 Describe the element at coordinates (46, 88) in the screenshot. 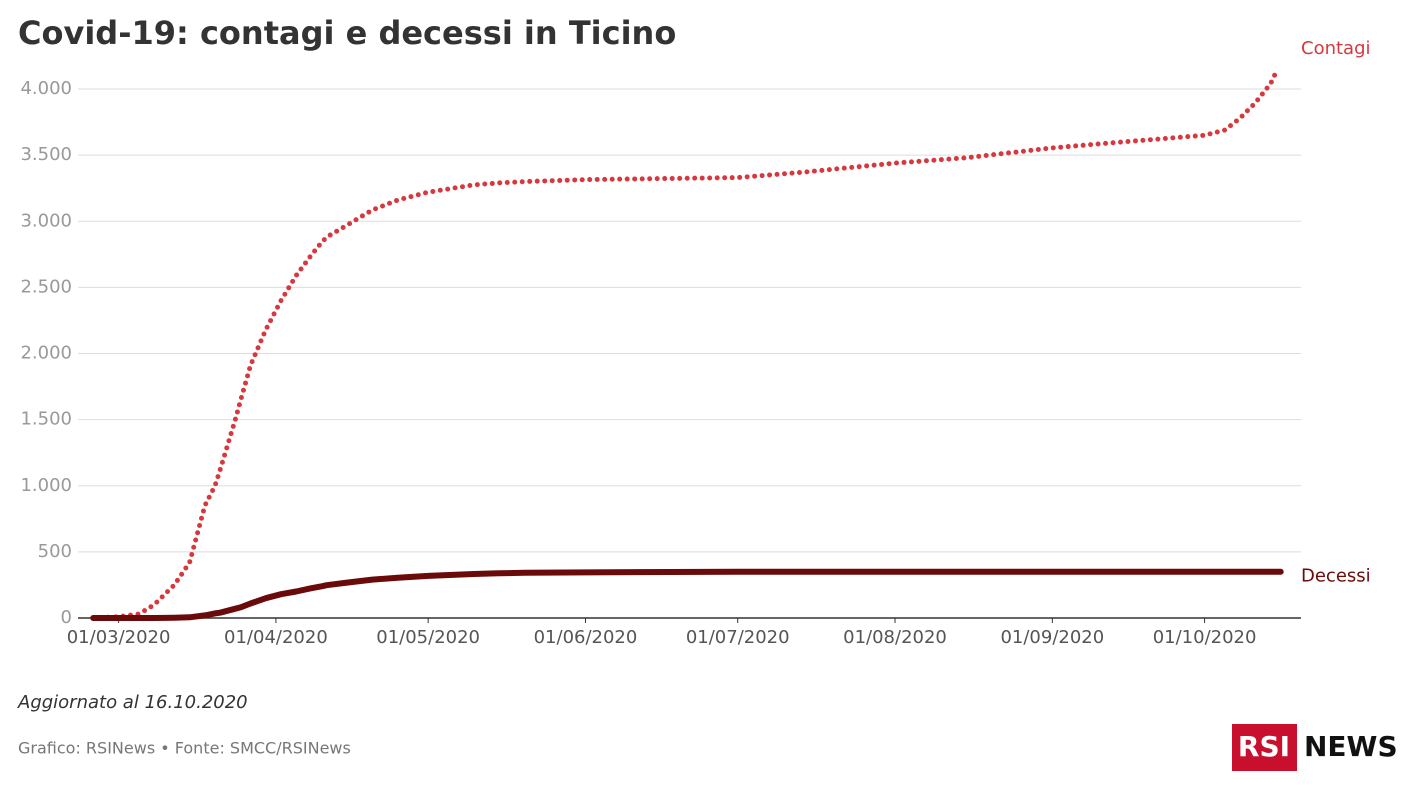

I see `y-tick-label: 4.000` at that location.